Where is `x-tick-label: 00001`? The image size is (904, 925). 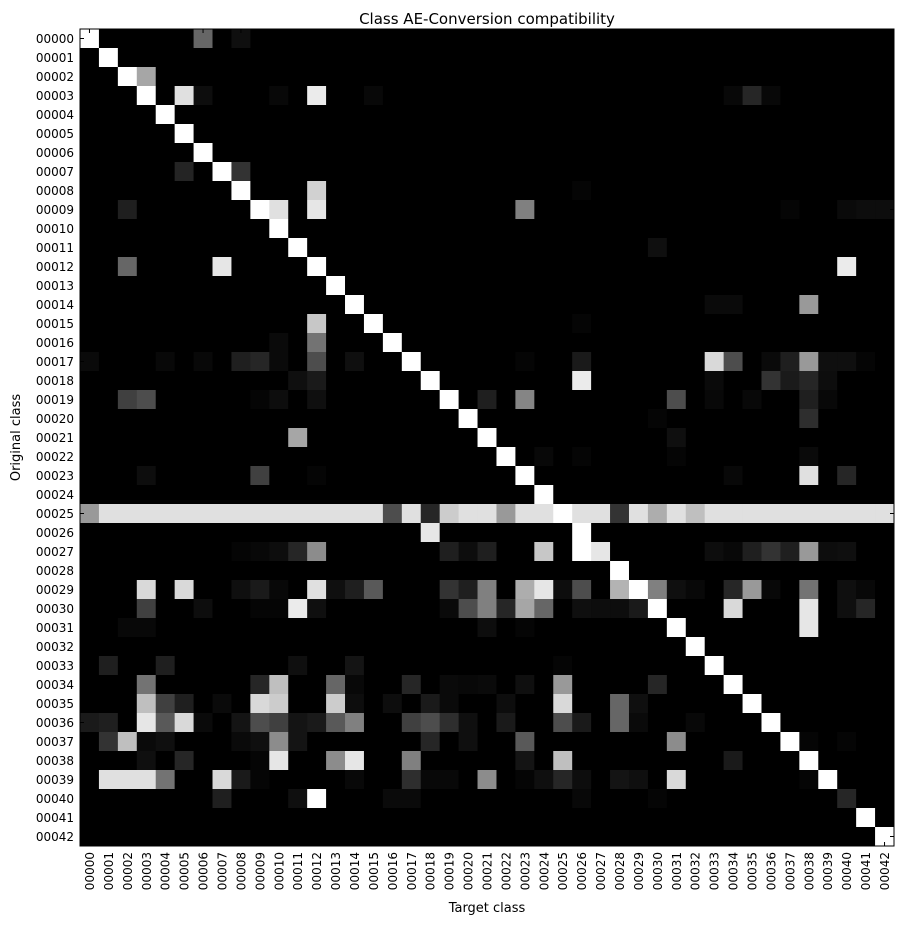
x-tick-label: 00001 is located at coordinates (109, 871).